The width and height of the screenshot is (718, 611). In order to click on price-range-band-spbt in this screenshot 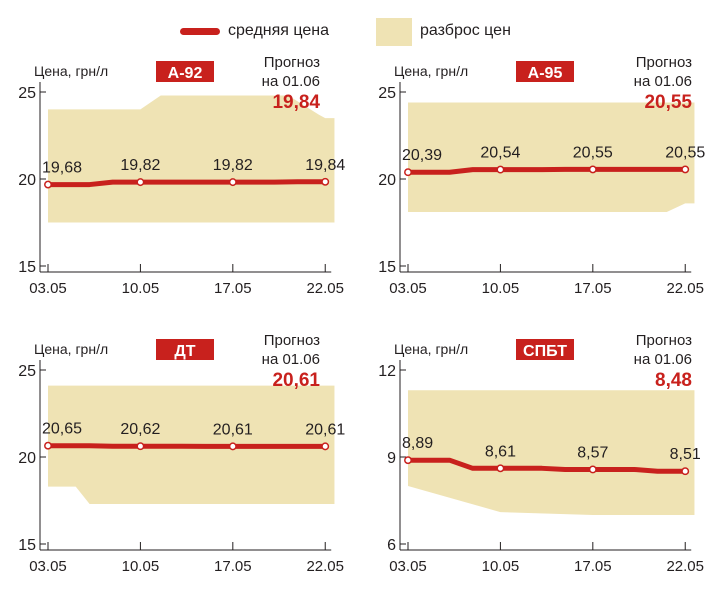, I will do `click(551, 452)`.